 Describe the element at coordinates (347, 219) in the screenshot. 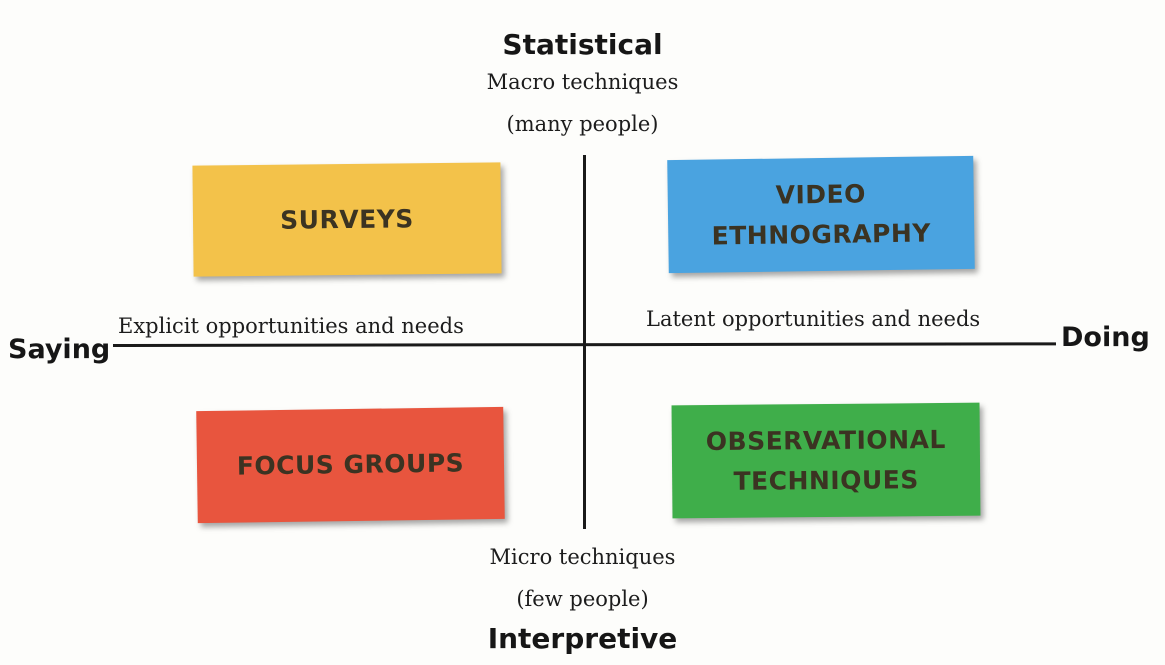

I see `quadrant-card-surveys: SURVEYS` at that location.